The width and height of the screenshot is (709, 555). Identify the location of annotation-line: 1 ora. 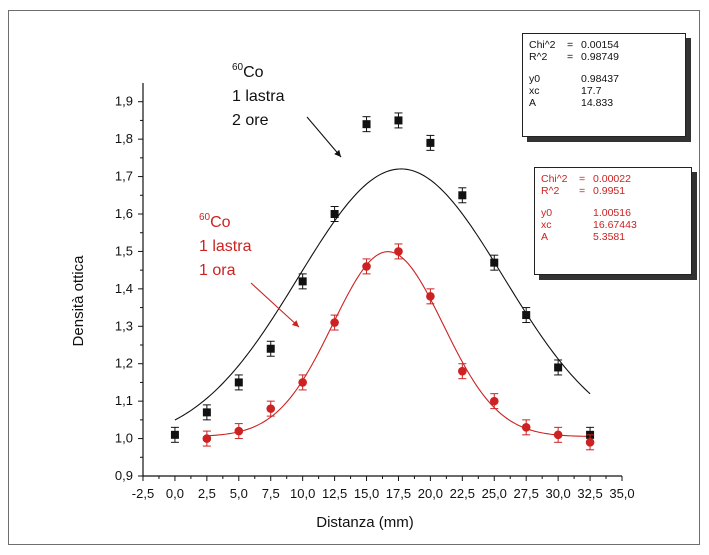
(217, 270).